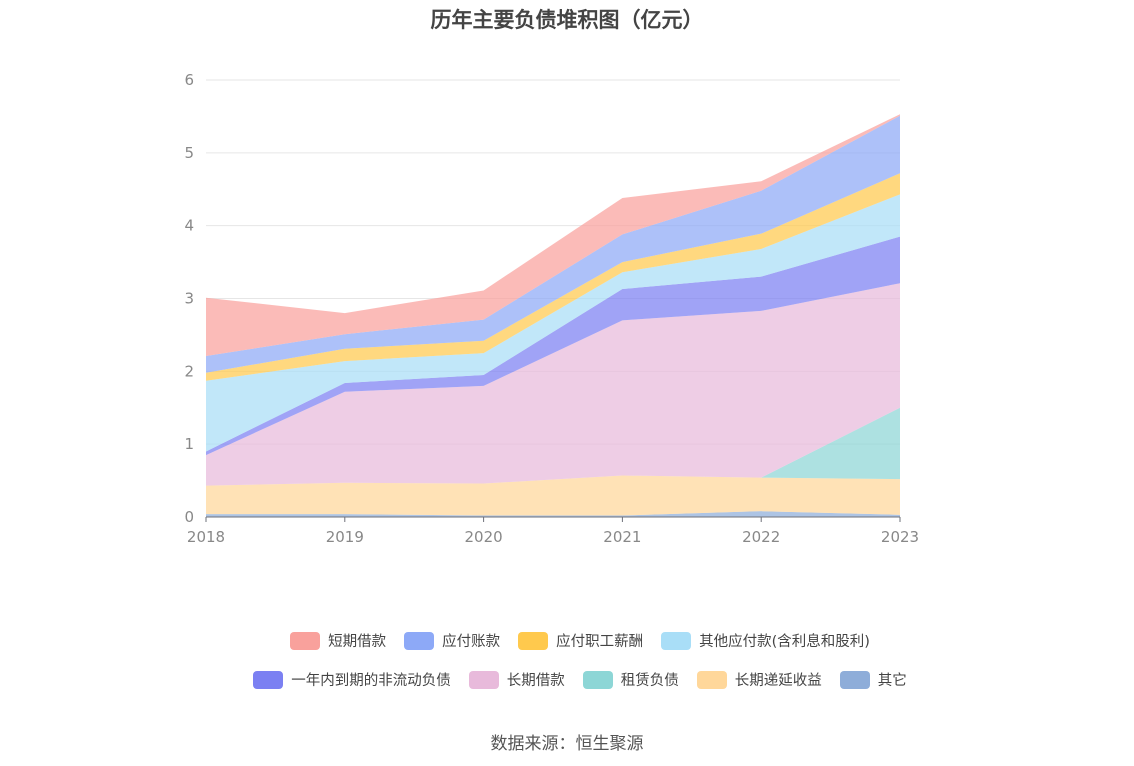 The width and height of the screenshot is (1134, 766). What do you see at coordinates (580, 683) in the screenshot?
I see `legend-row: 一年内到期的非流动负债 长期借款 租赁负债 长期递延收益 其它` at bounding box center [580, 683].